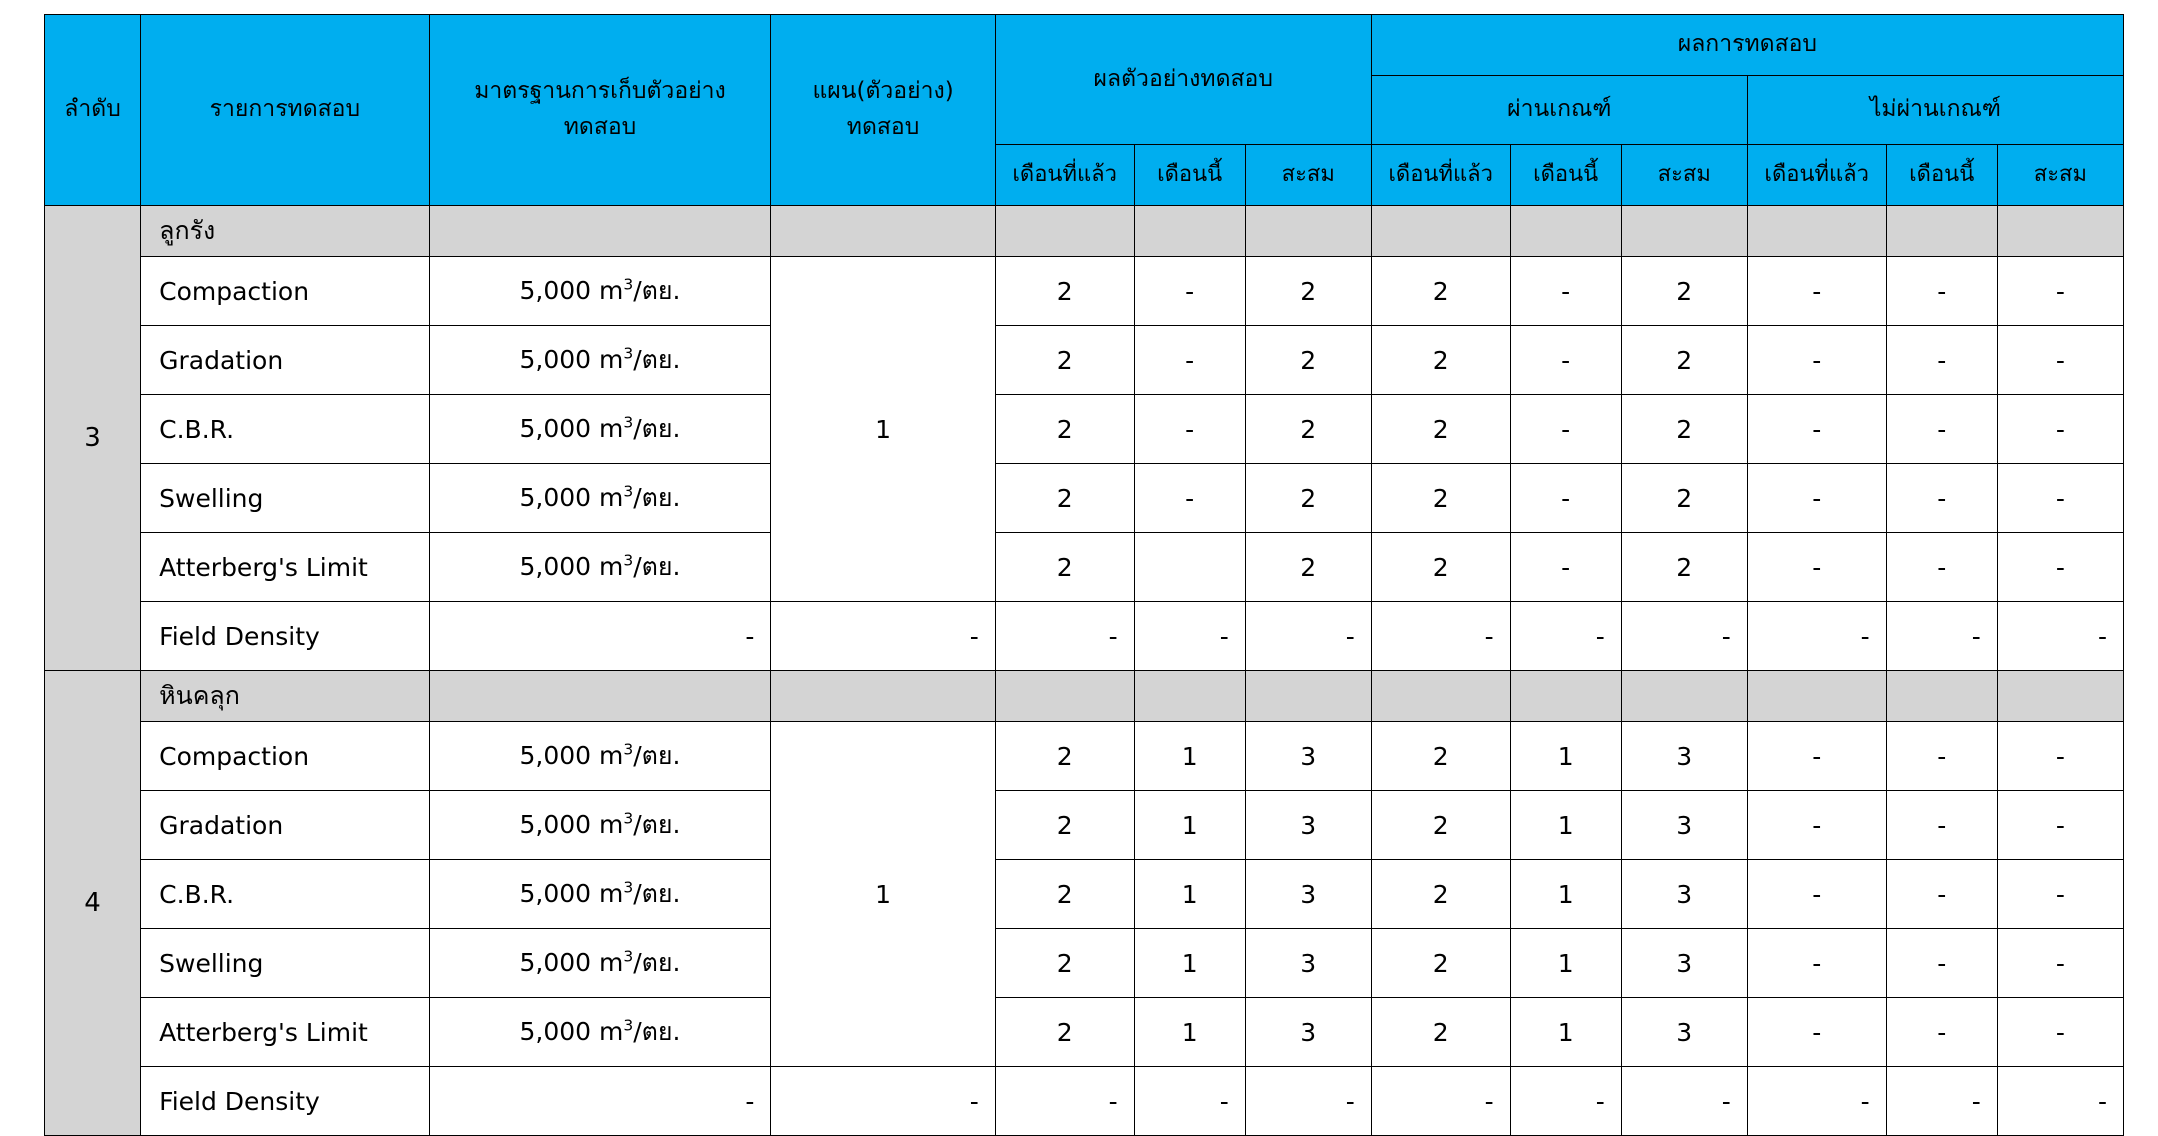 The height and width of the screenshot is (1136, 2158). Describe the element at coordinates (285, 636) in the screenshot. I see `cell-test-item: Field Density` at that location.